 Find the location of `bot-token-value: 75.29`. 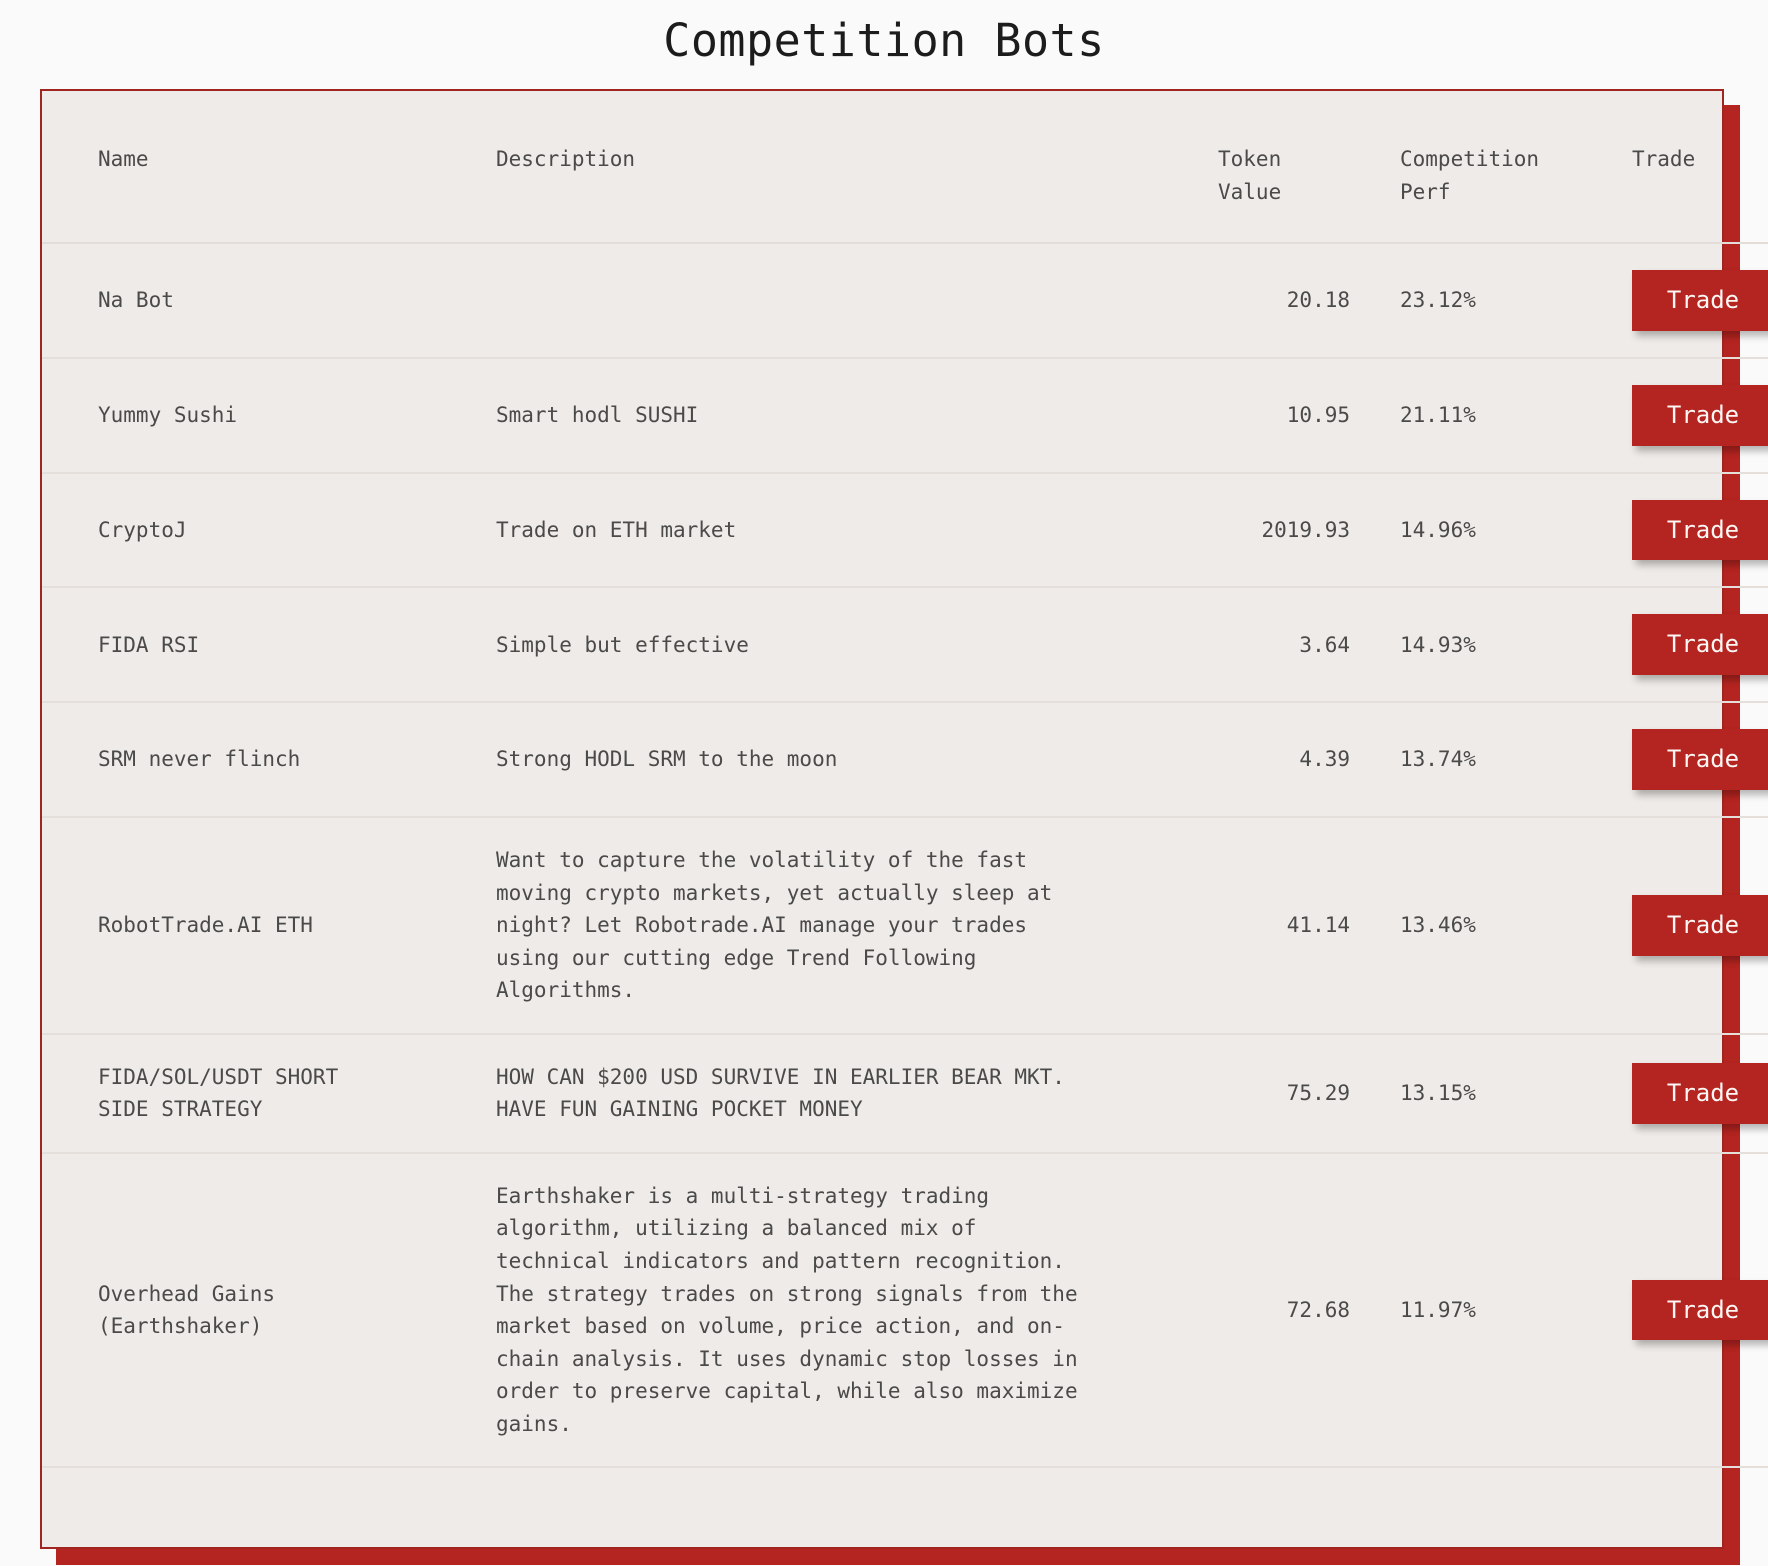

bot-token-value: 75.29 is located at coordinates (1287, 1093).